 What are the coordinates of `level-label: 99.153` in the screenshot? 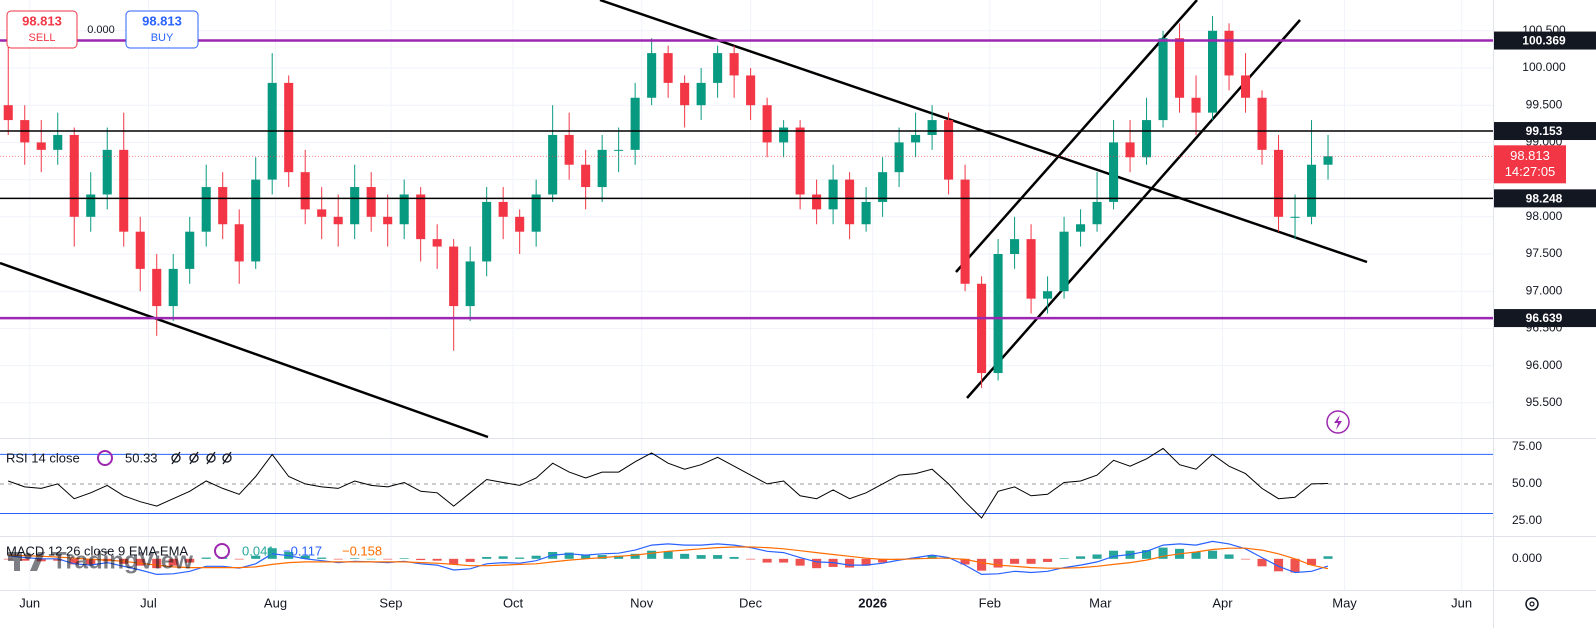 It's located at (1544, 131).